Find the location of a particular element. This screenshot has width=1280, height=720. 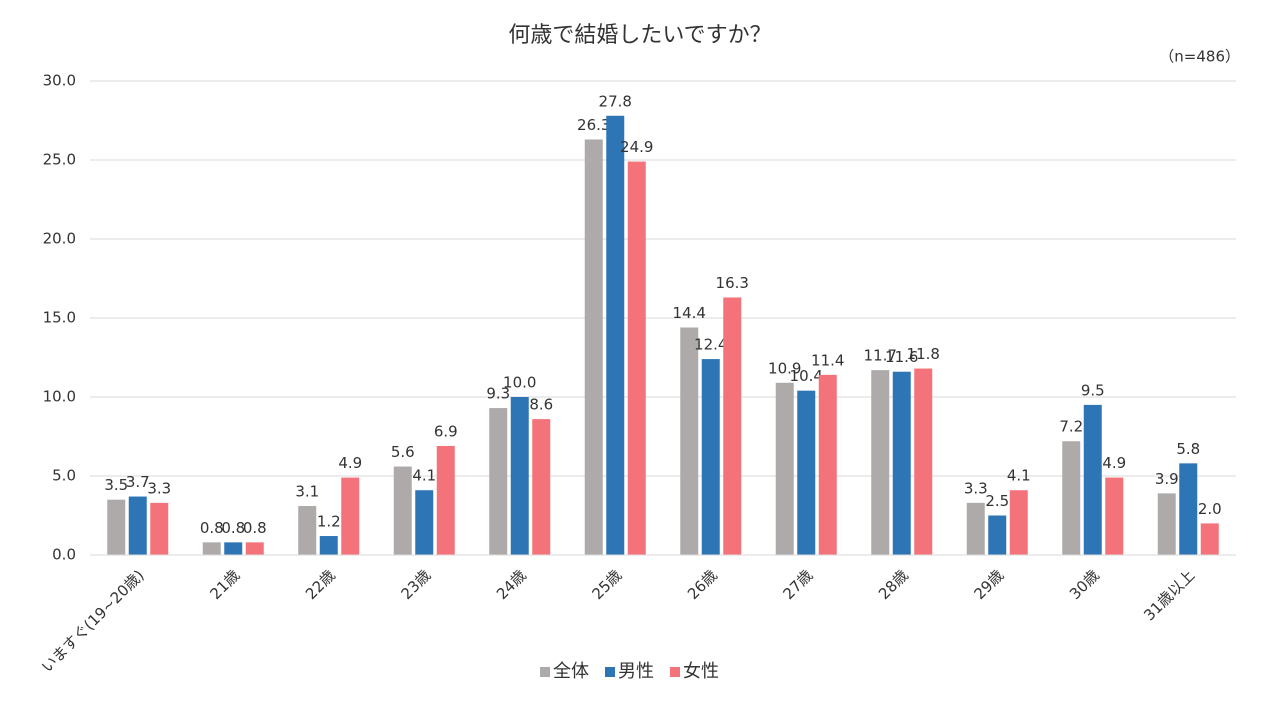

legend-label: 全体 is located at coordinates (571, 671).